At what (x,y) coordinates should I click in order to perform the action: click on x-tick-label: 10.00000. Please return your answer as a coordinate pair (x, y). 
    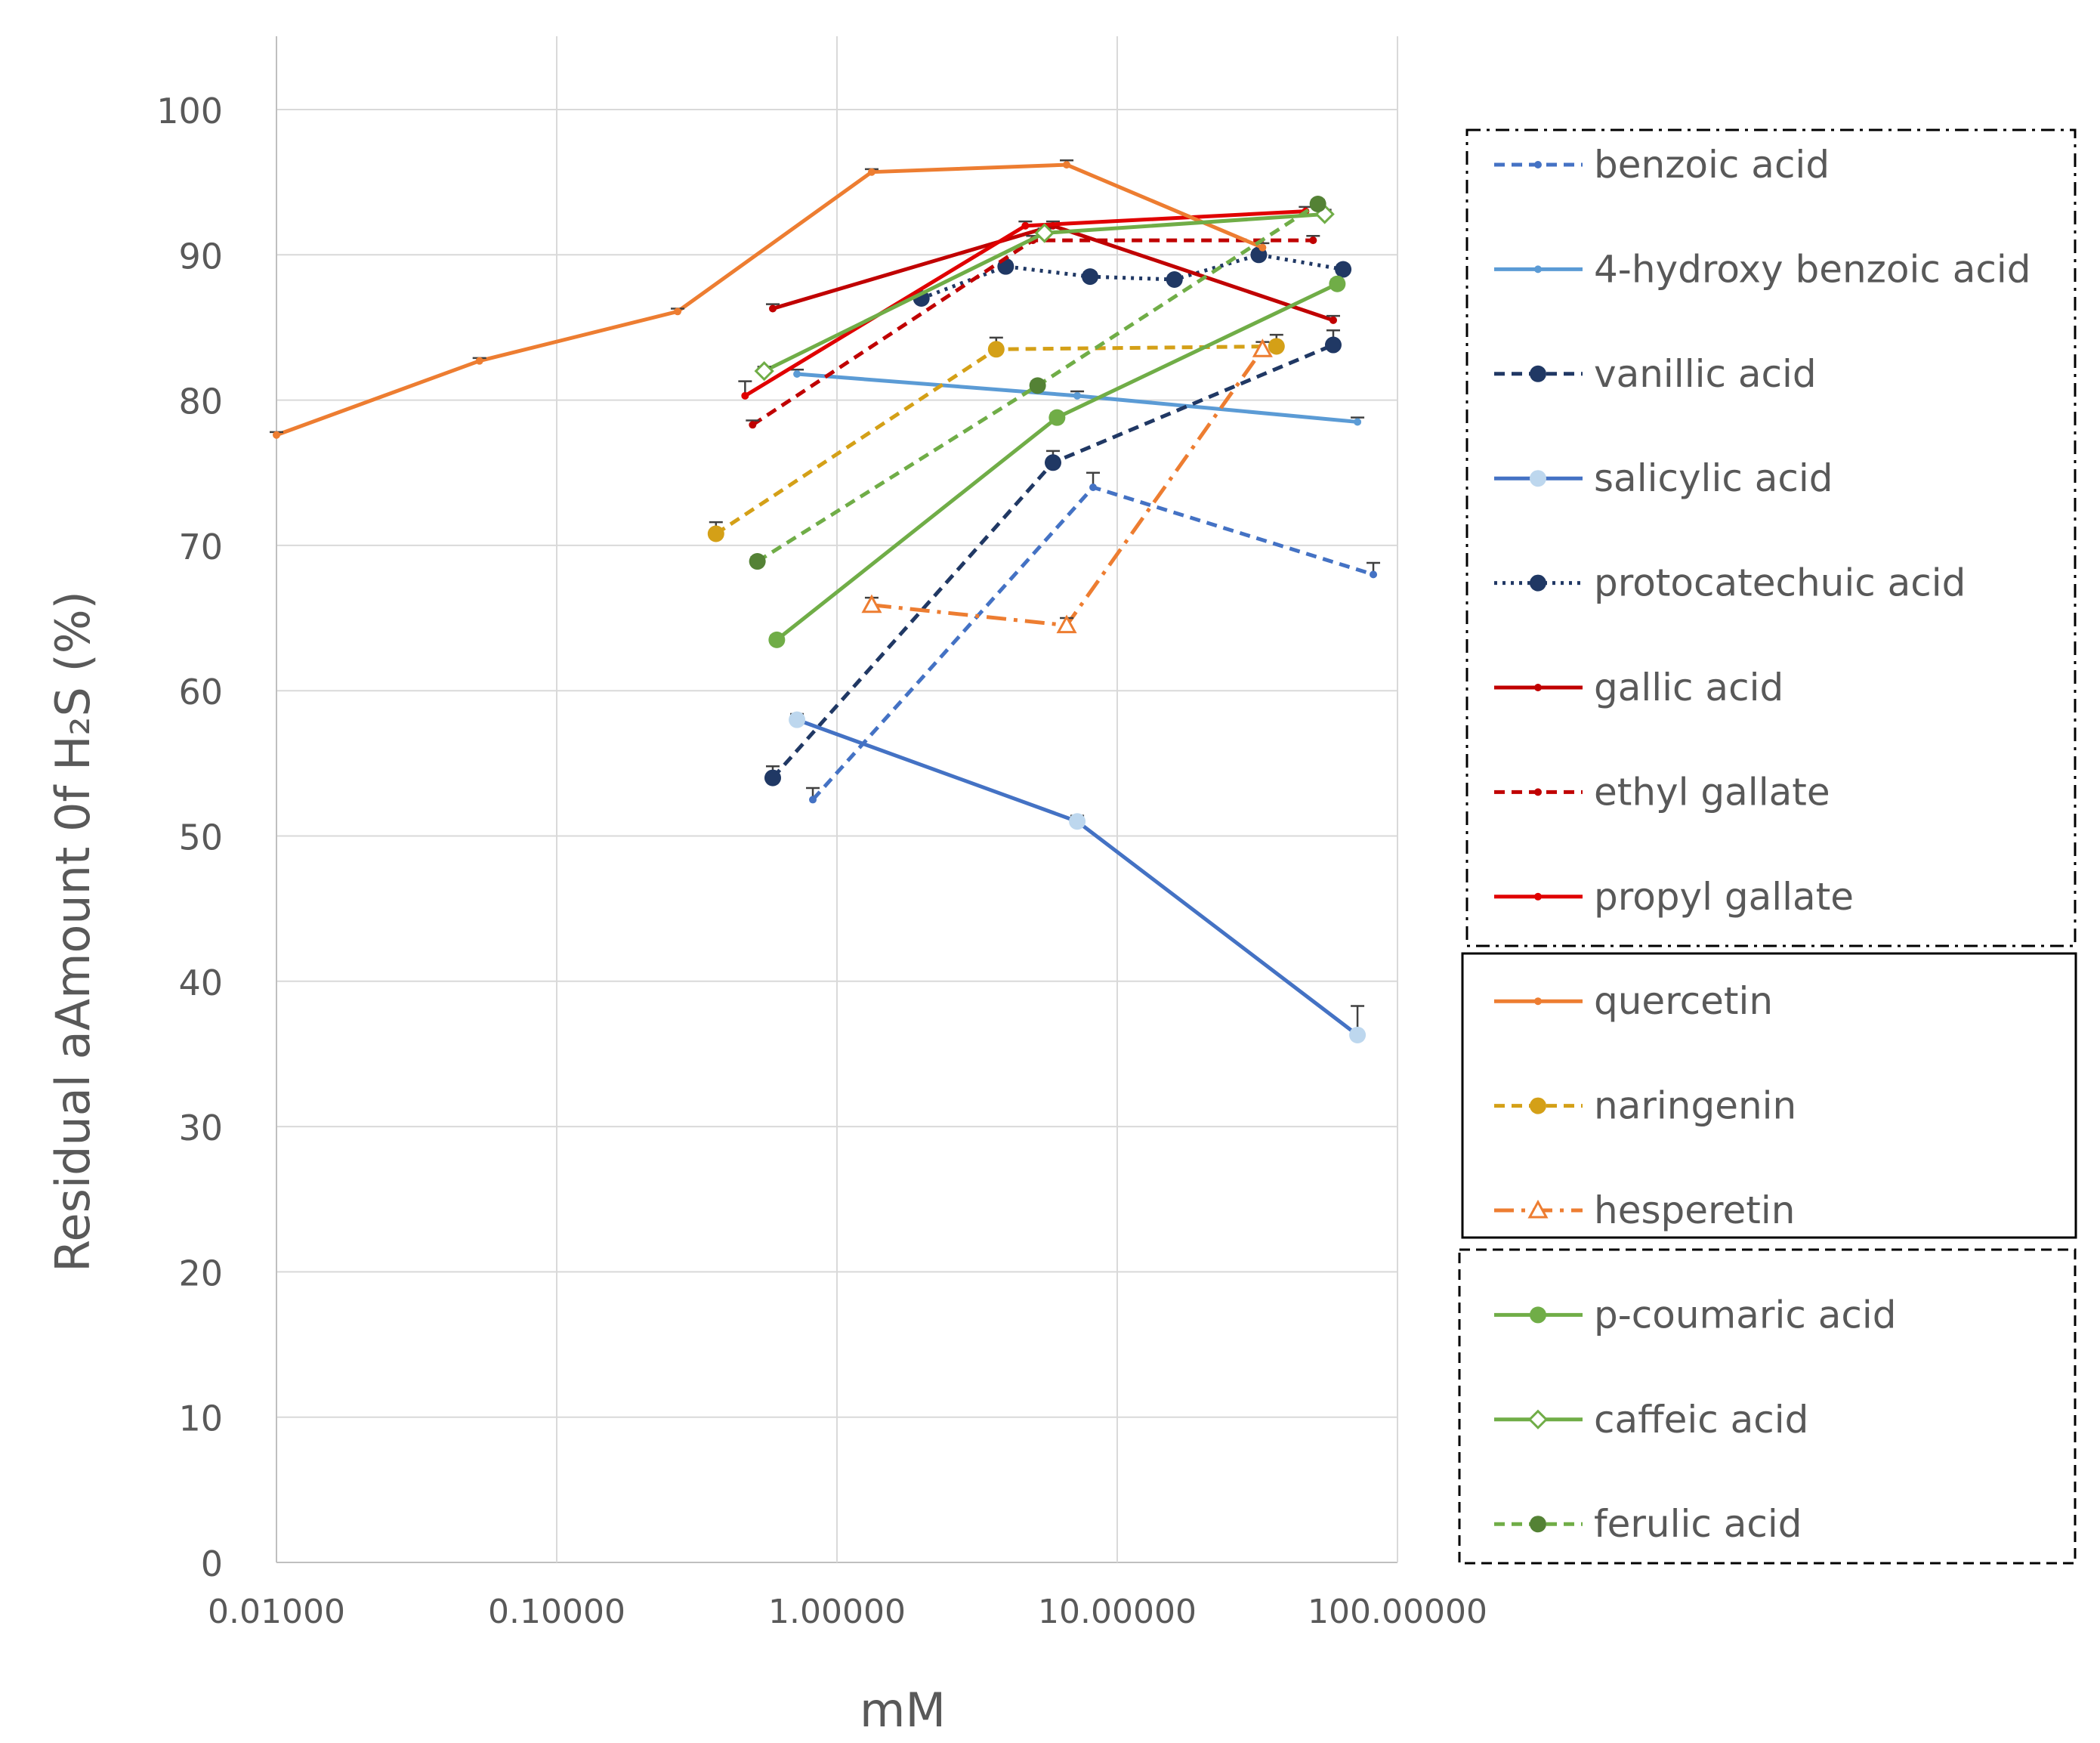
    Looking at the image, I should click on (1117, 1612).